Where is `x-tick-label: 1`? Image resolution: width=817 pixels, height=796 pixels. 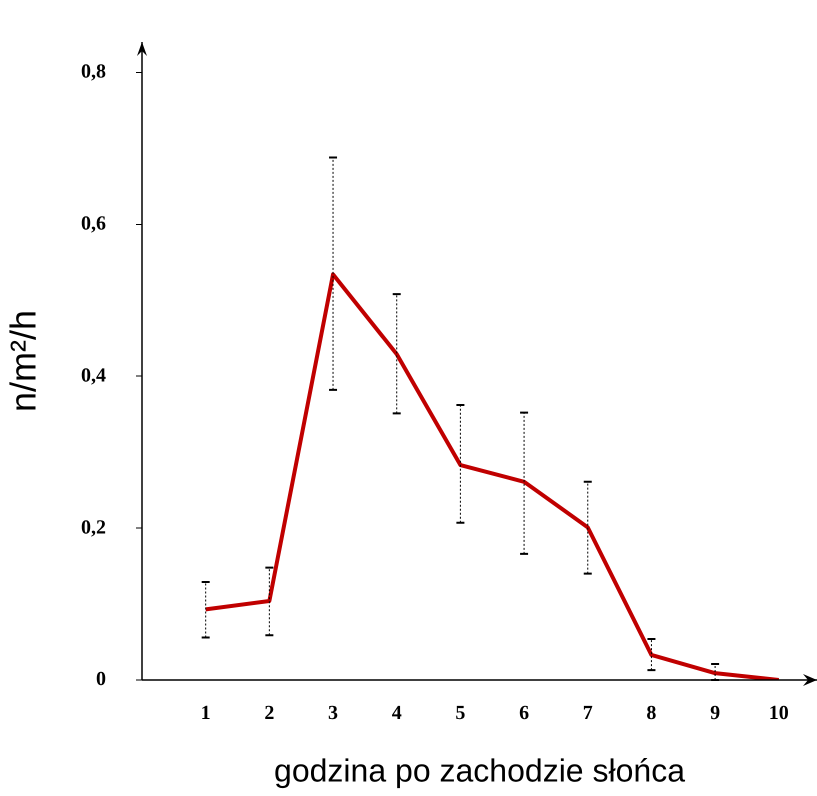
x-tick-label: 1 is located at coordinates (205, 713).